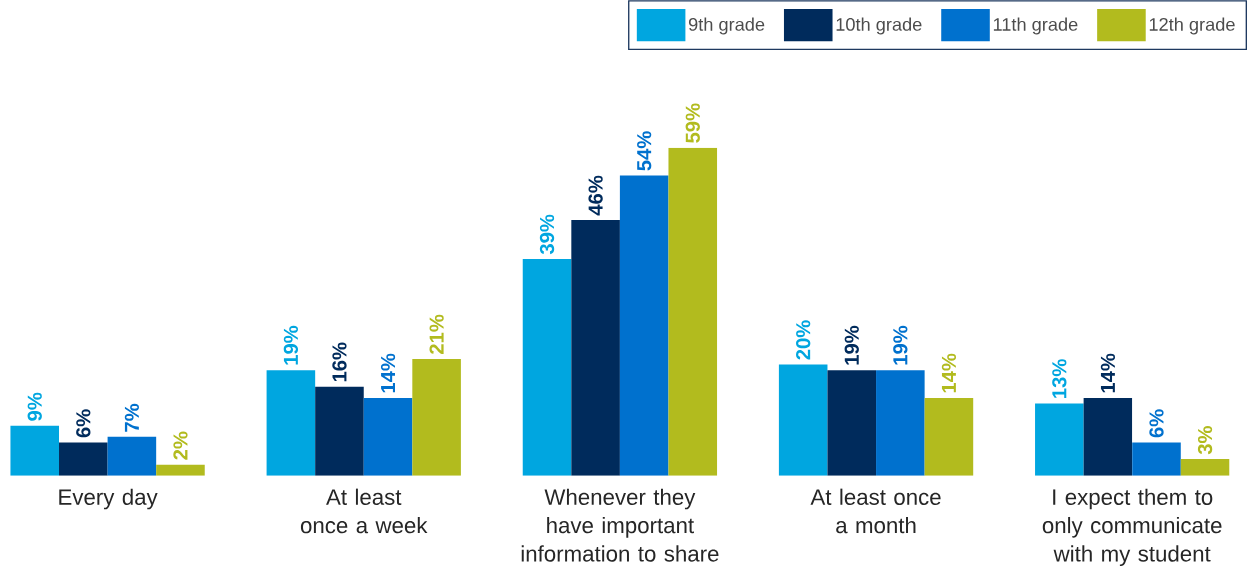 The width and height of the screenshot is (1247, 571). I want to click on legend-label: 11th grade, so click(1035, 26).